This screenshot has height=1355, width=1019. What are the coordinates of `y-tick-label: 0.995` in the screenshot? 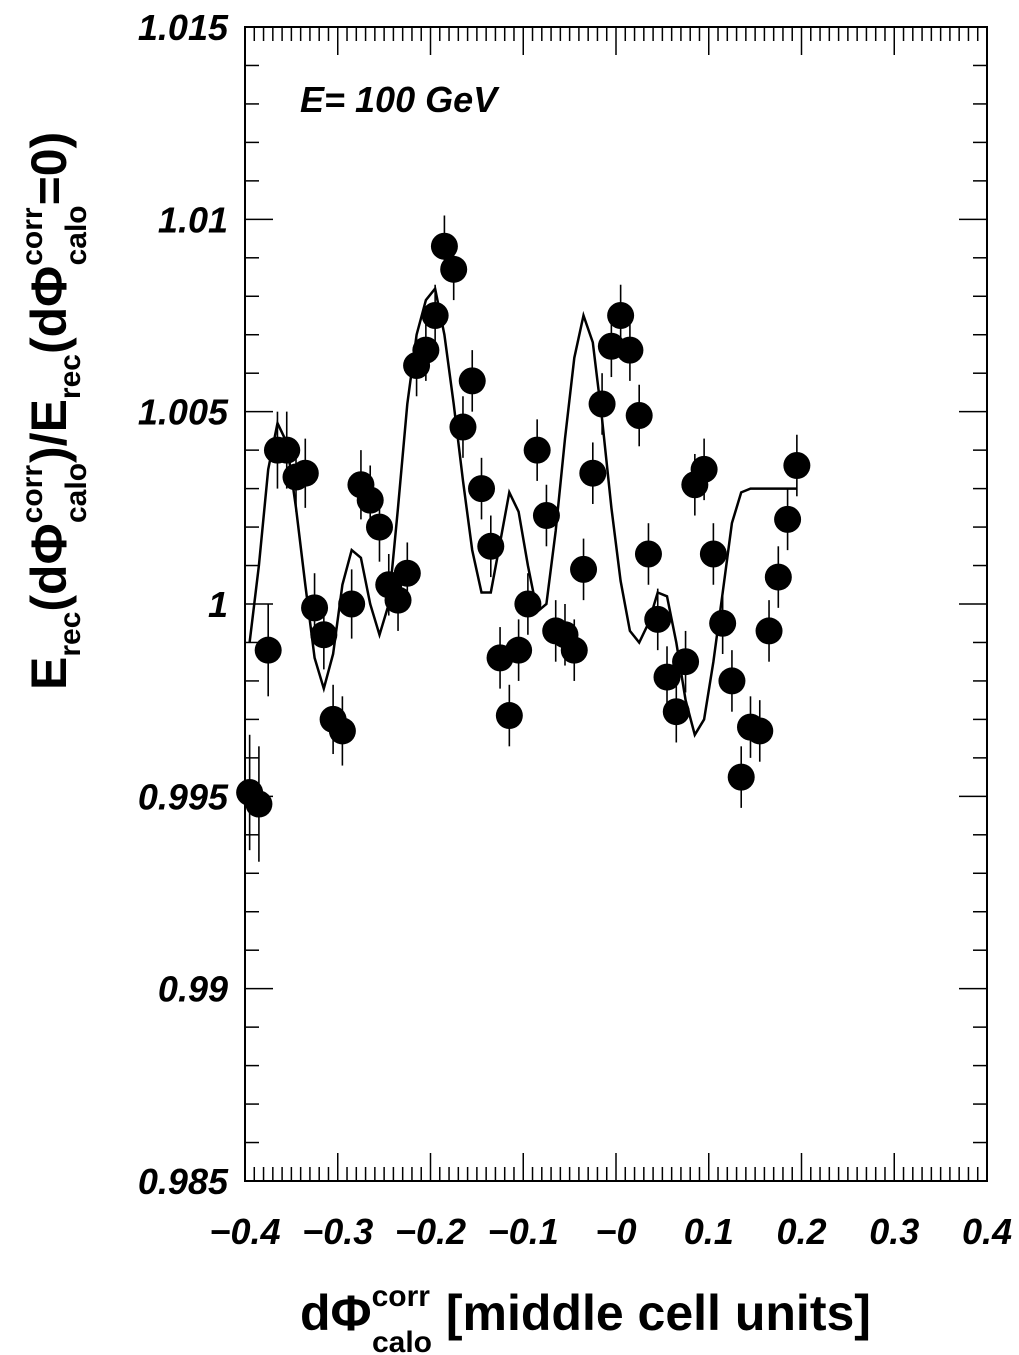 It's located at (183, 796).